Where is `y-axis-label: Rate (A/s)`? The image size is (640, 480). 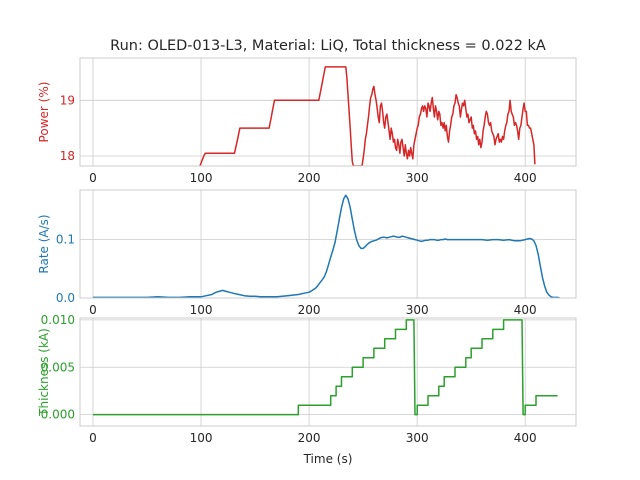
y-axis-label: Rate (A/s) is located at coordinates (44, 243).